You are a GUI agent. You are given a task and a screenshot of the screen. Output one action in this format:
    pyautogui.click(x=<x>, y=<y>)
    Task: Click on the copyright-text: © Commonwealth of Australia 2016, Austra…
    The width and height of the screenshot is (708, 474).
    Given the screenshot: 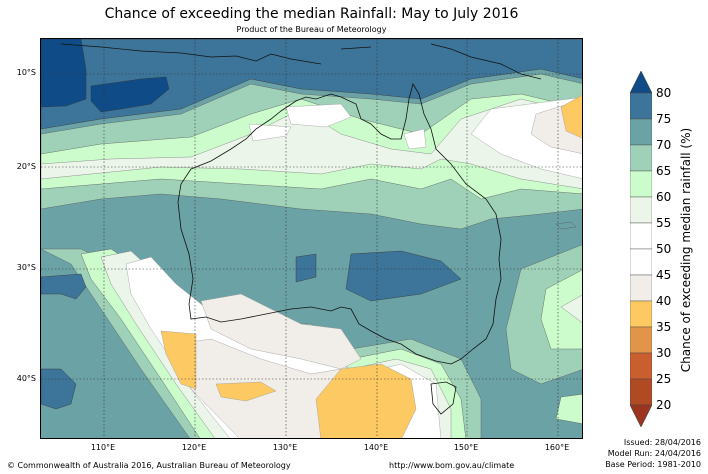 What is the action you would take?
    pyautogui.click(x=149, y=465)
    